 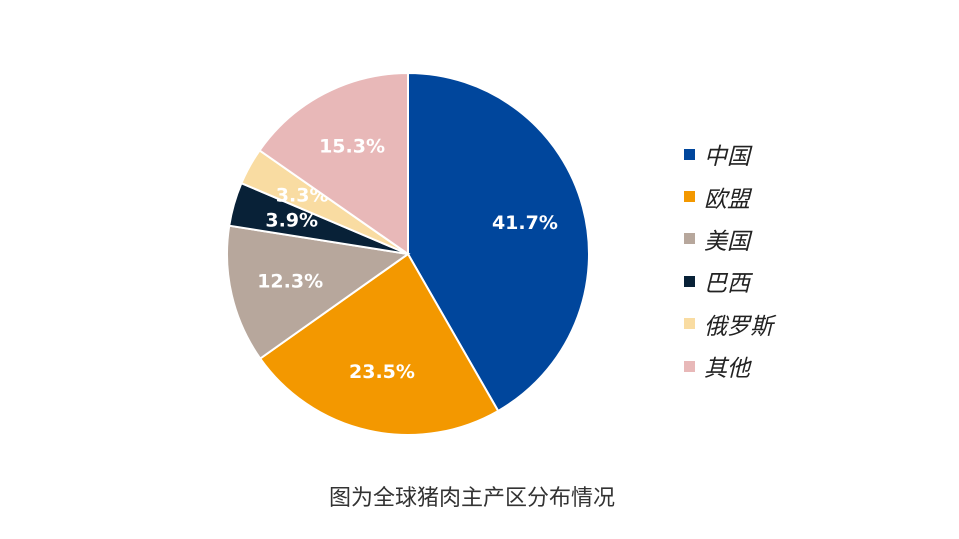 What do you see at coordinates (498, 242) in the screenshot?
I see `pie-slice-china` at bounding box center [498, 242].